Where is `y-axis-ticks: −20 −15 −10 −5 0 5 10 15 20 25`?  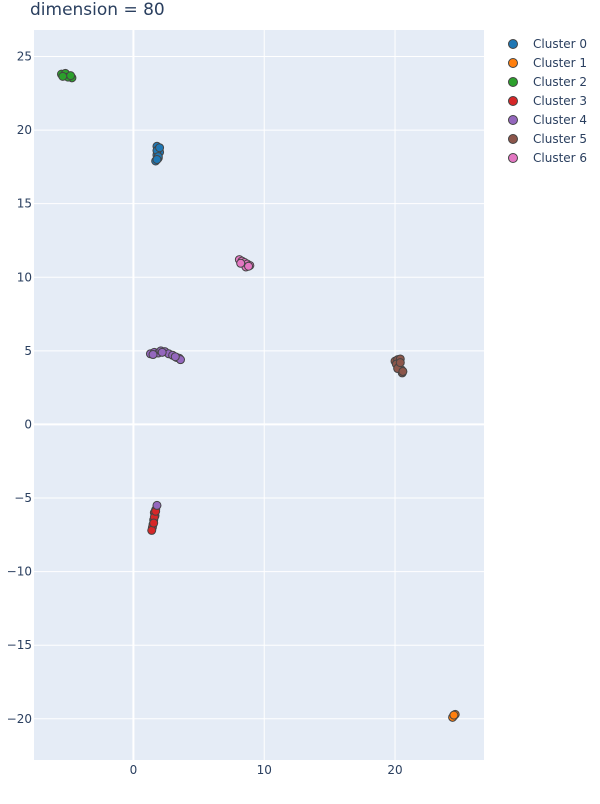 y-axis-ticks: −20 −15 −10 −5 0 5 10 15 20 25 is located at coordinates (19, 387).